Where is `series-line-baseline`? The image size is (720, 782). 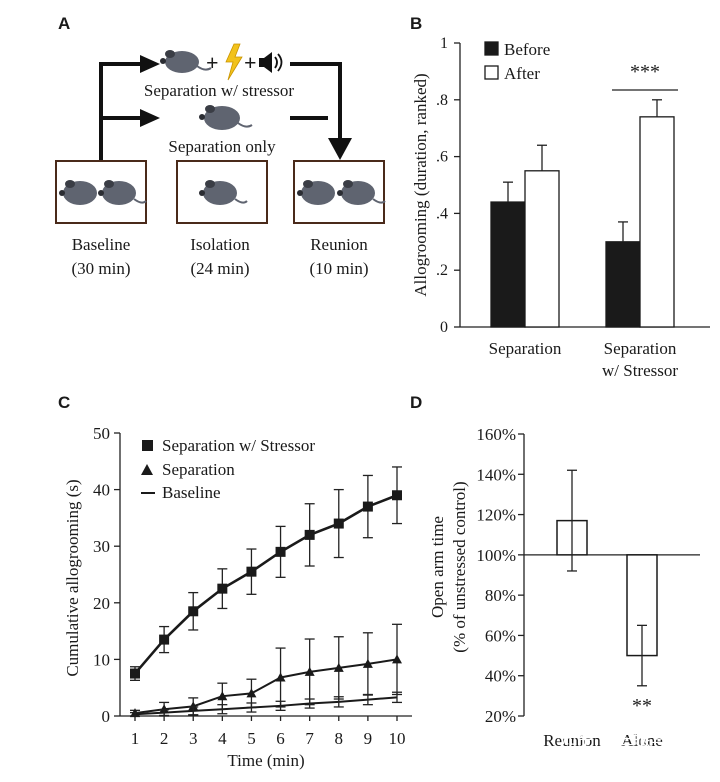 series-line-baseline is located at coordinates (266, 706).